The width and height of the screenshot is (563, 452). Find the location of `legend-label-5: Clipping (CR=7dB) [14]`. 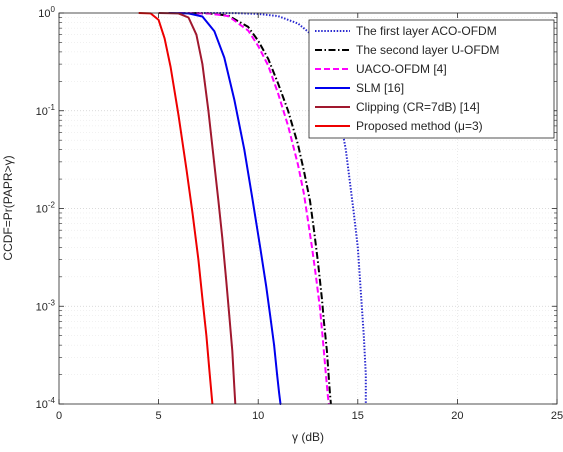

legend-label-5: Clipping (CR=7dB) [14] is located at coordinates (418, 107).